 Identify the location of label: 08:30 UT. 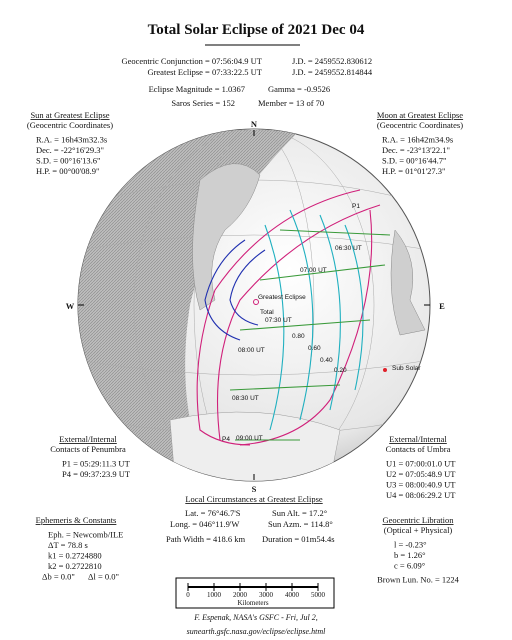
(245, 398).